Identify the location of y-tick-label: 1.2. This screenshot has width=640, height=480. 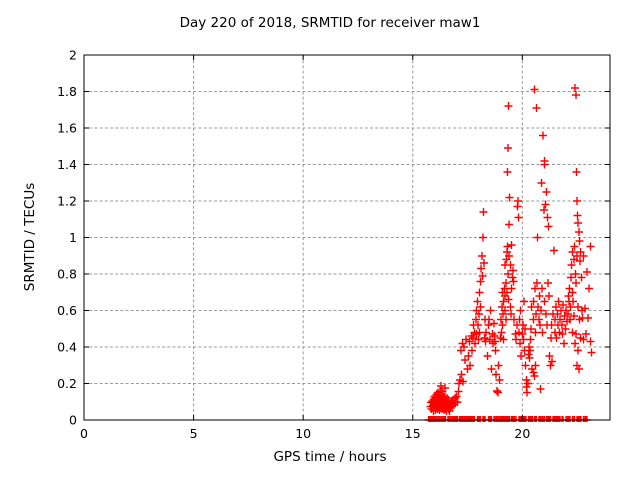
(67, 201).